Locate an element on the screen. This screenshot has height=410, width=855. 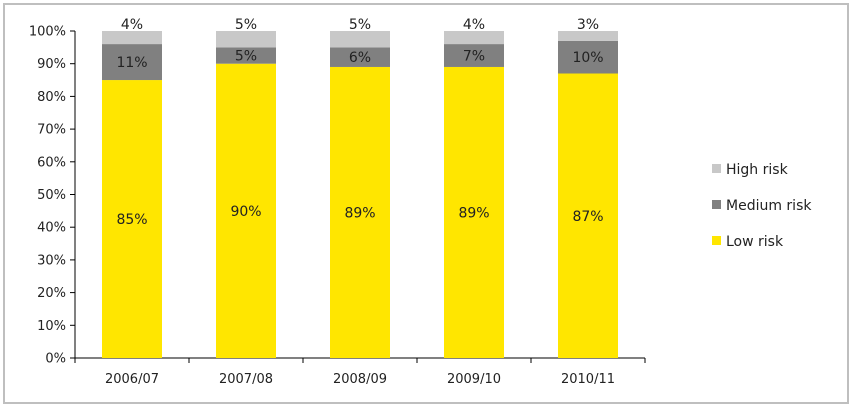
x-tick-label: 2006/07 is located at coordinates (132, 379).